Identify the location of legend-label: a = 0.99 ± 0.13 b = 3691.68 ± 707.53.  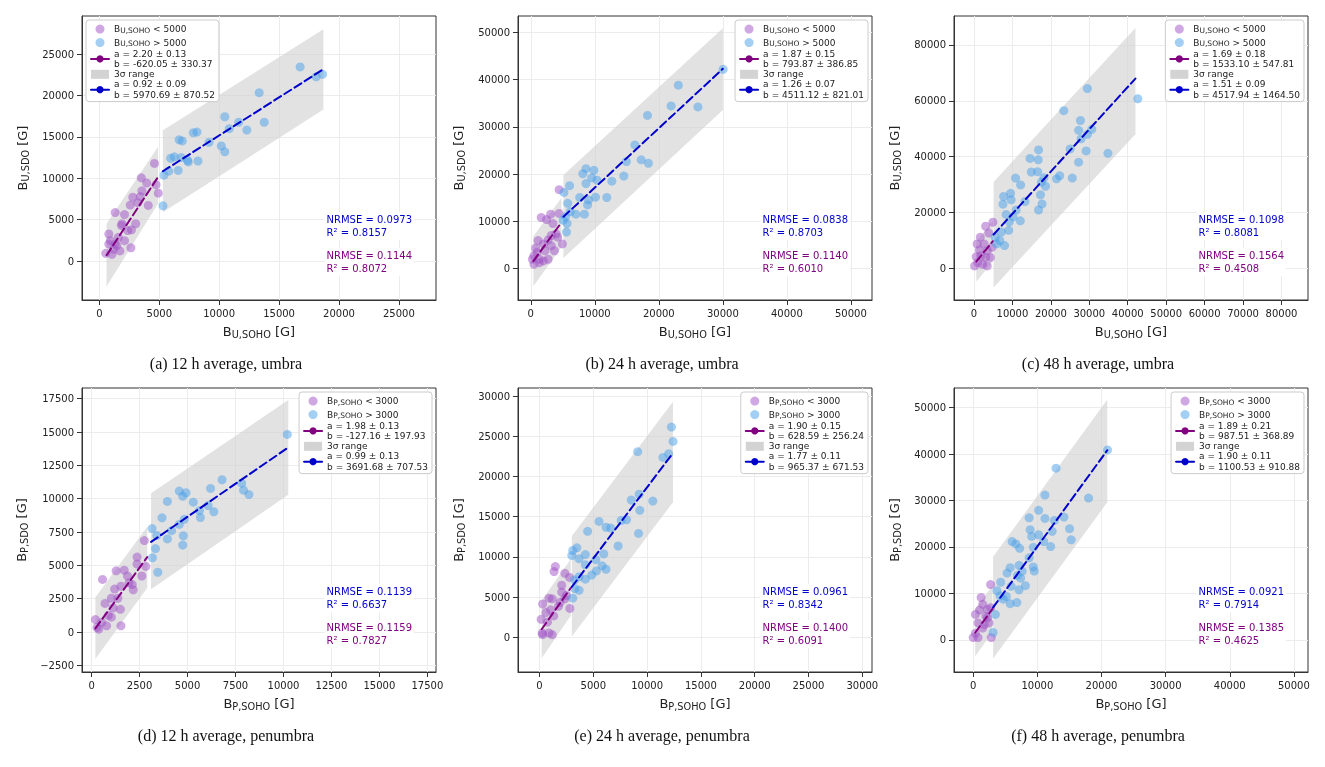
(378, 462).